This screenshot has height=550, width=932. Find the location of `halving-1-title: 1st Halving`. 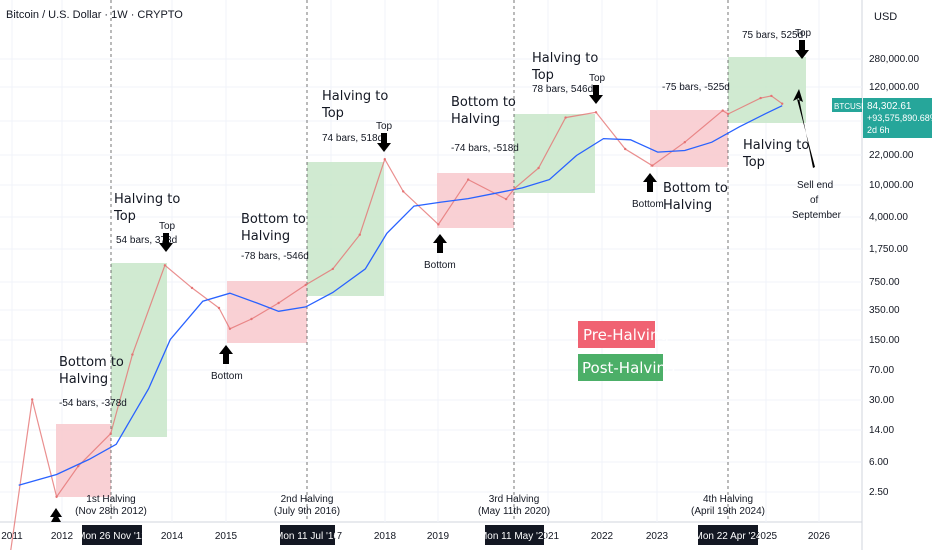

halving-1-title: 1st Halving is located at coordinates (110, 499).